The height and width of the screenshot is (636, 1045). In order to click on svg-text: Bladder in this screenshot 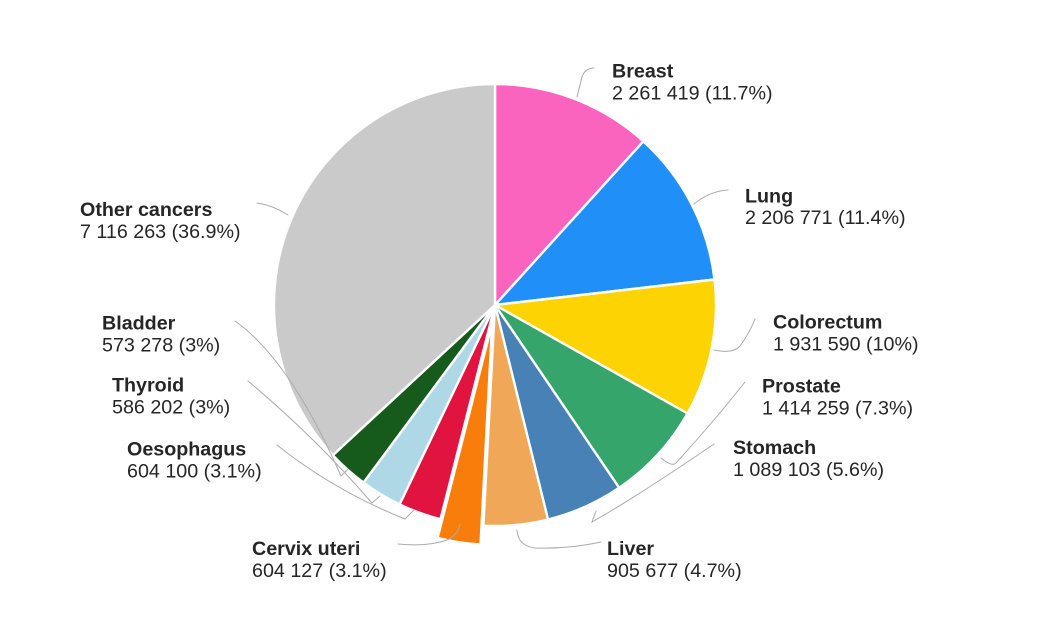, I will do `click(139, 324)`.